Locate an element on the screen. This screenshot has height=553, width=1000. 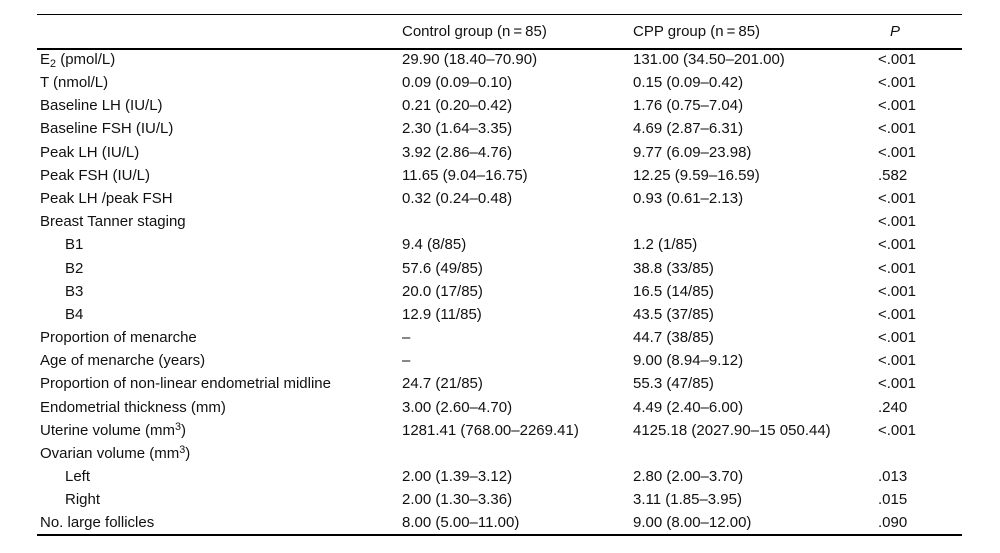
control-value-cell: 2.30 (1.64–3.35) is located at coordinates (457, 129).